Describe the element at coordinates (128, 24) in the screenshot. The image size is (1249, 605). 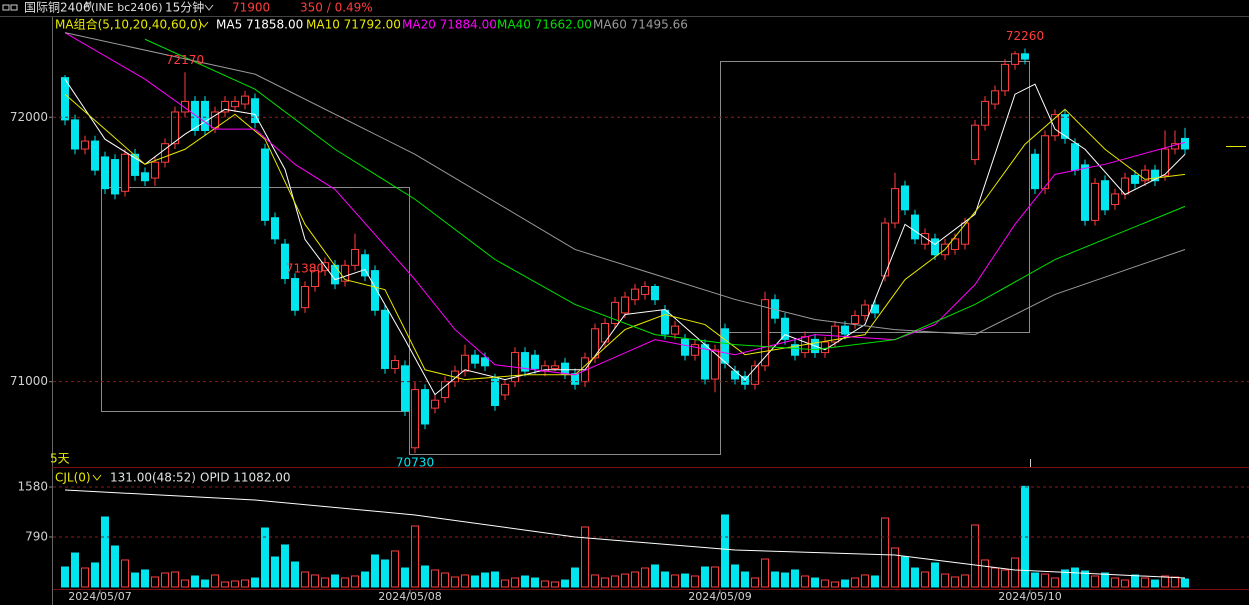
I see `indicator-name: MA组合(5,10,20,40,60,0)` at that location.